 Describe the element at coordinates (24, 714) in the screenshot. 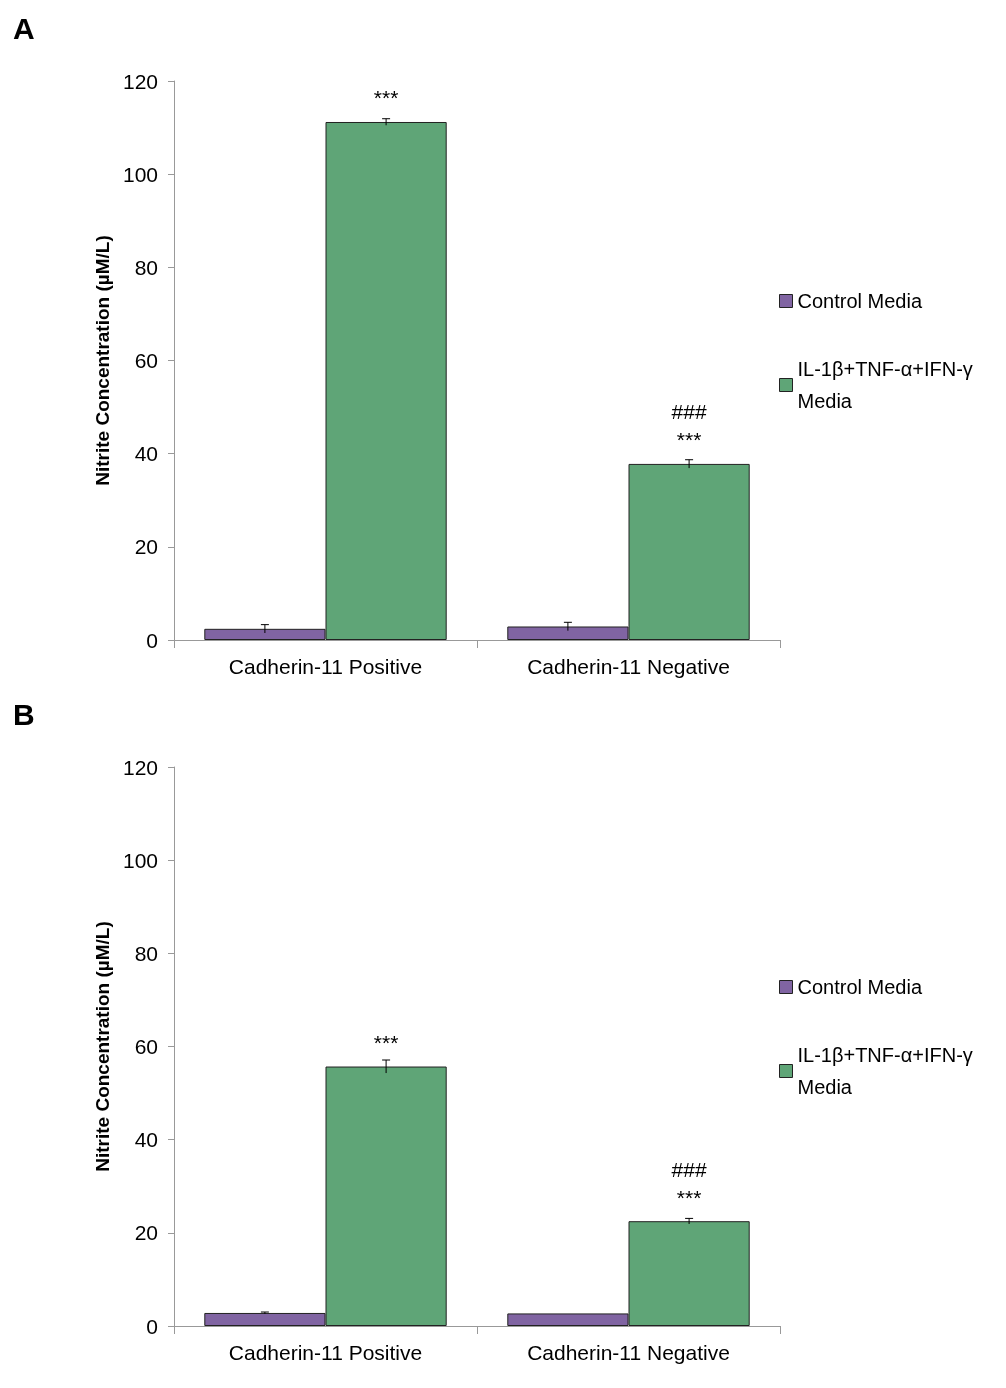

I see `chart-title: B` at that location.